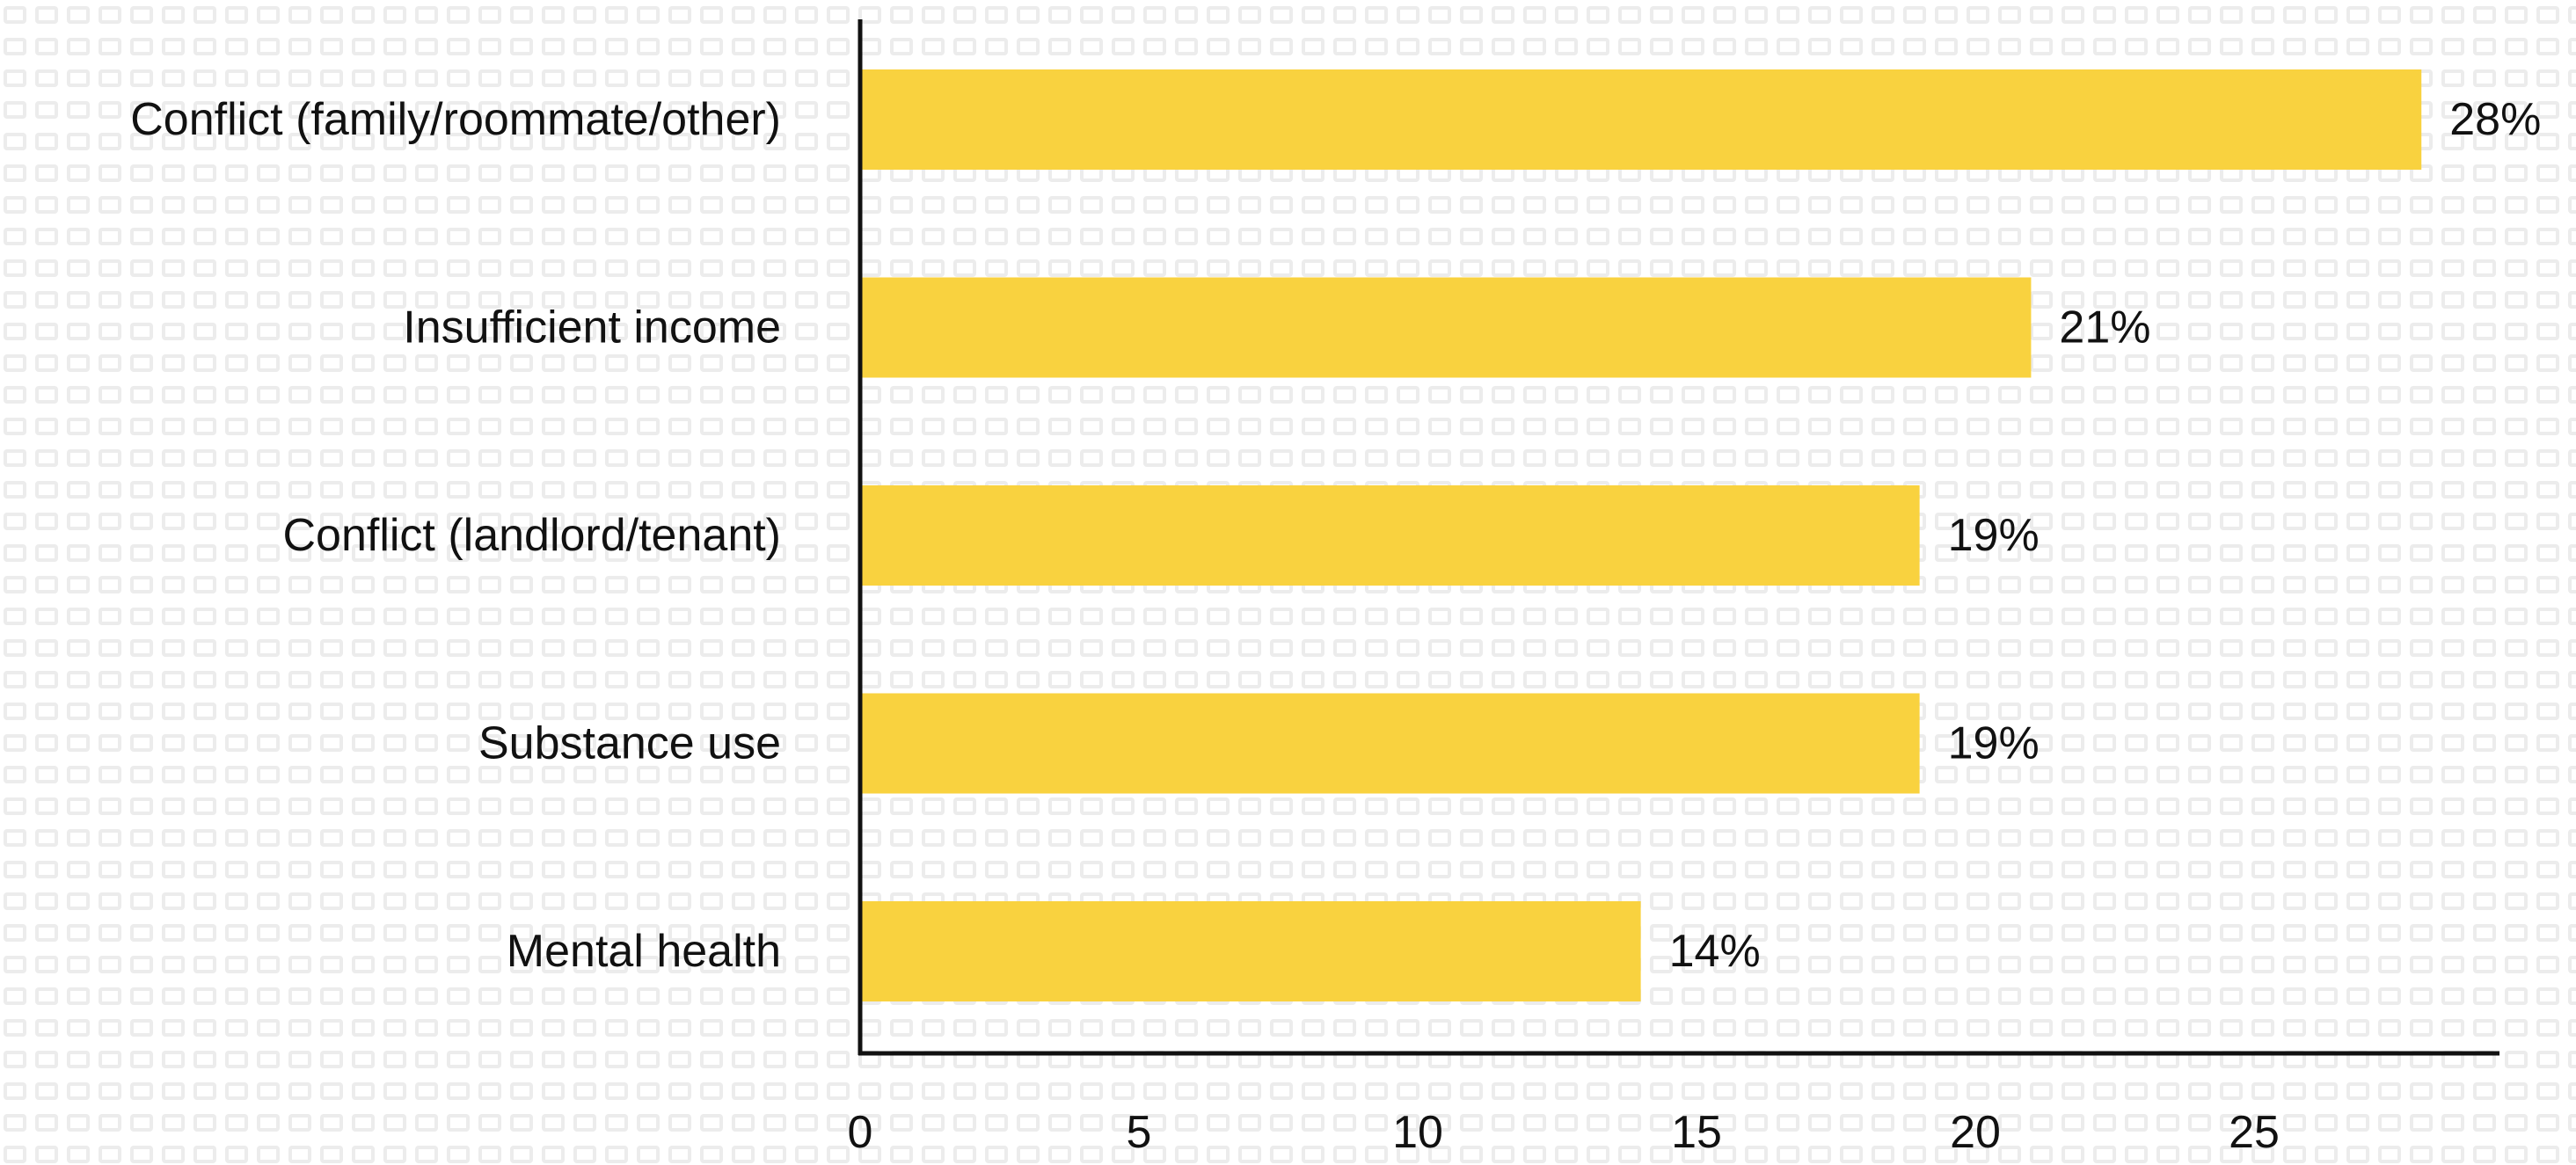  Describe the element at coordinates (1139, 1132) in the screenshot. I see `x-tick-label: 5` at that location.